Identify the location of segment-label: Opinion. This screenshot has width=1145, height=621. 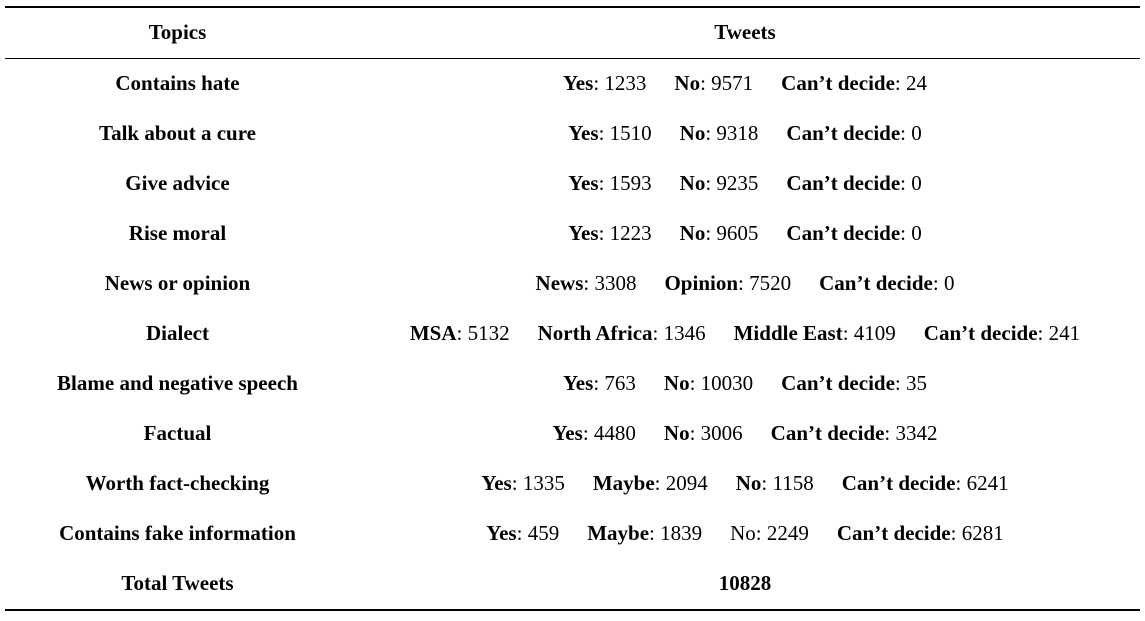
(701, 283).